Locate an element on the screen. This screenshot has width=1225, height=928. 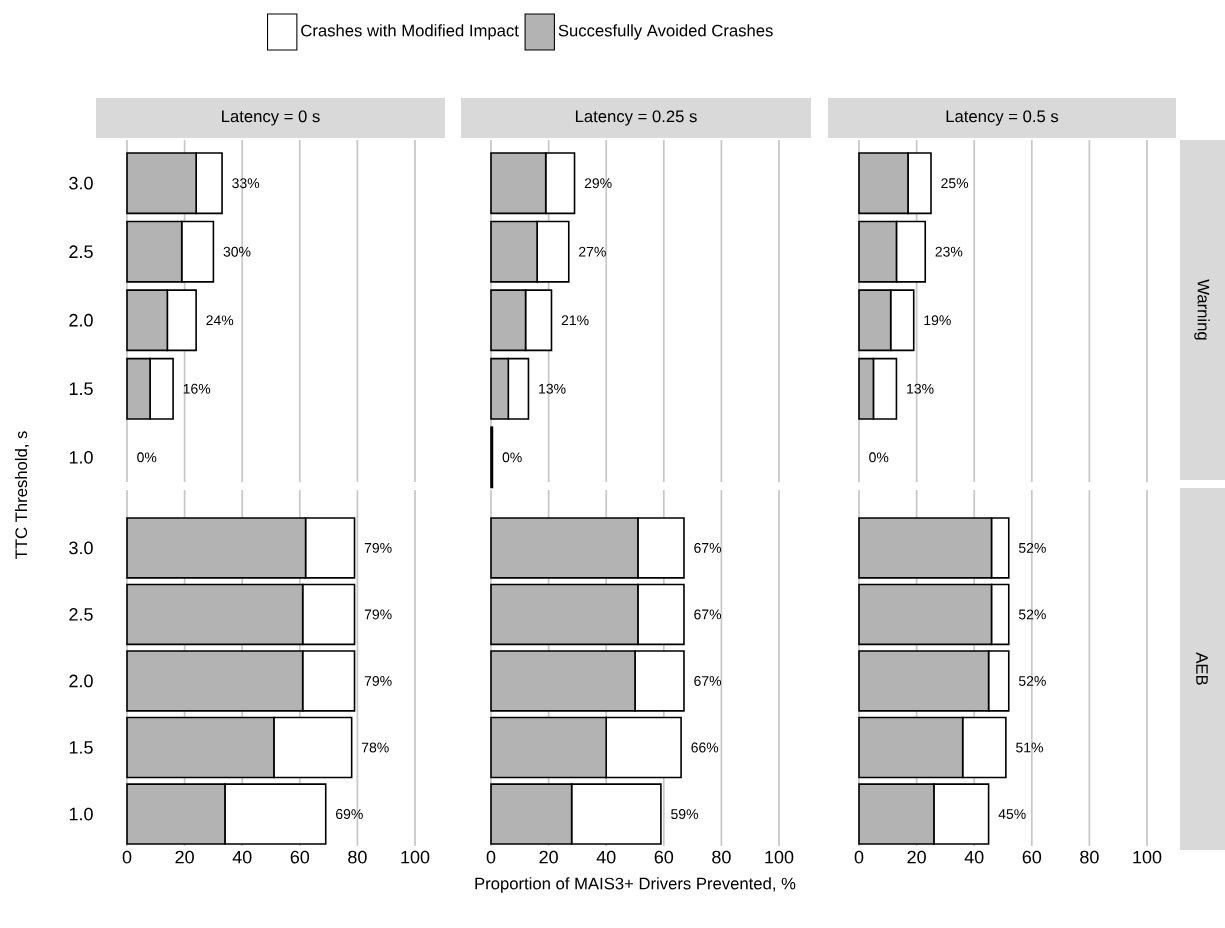
y-axis-title: TTC Threshold, s is located at coordinates (22, 495).